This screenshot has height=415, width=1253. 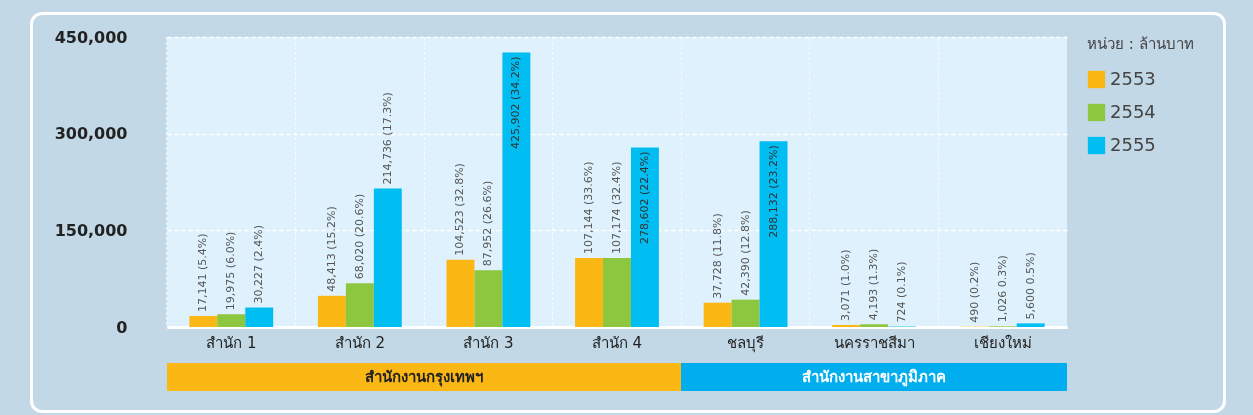 What do you see at coordinates (846, 285) in the screenshot?
I see `data-label: 3,071 (1.0%)` at bounding box center [846, 285].